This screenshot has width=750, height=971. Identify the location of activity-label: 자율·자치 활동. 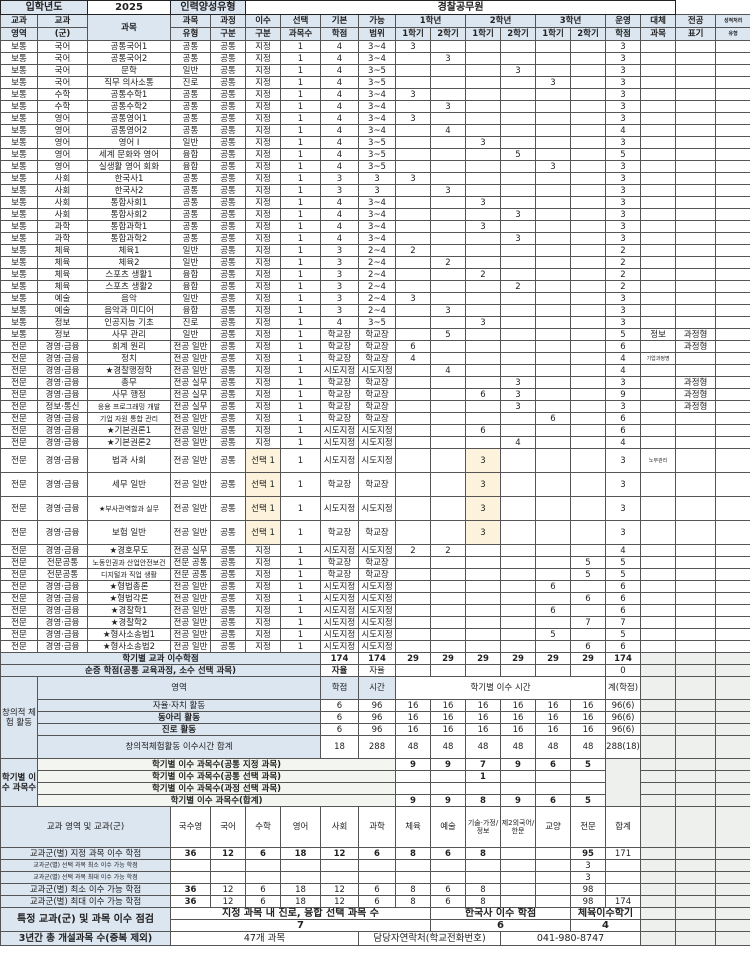
(179, 705).